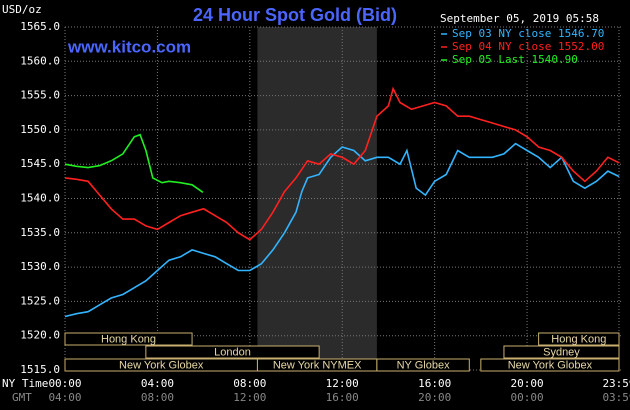 This screenshot has height=410, width=630. I want to click on y-tick-label: 1515.0, so click(40, 369).